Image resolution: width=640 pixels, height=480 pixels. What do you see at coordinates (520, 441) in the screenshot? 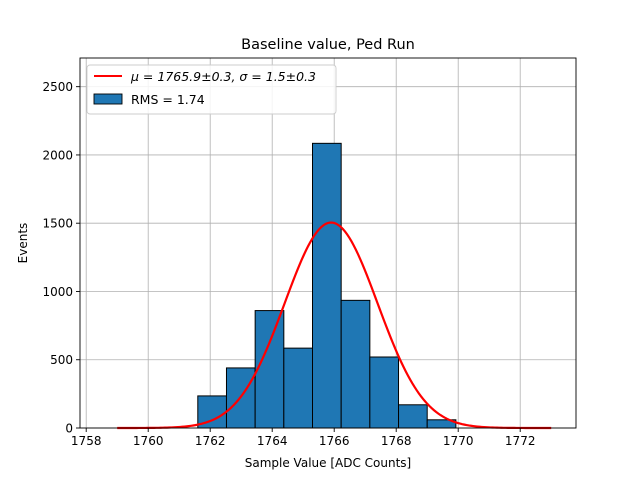
I see `x-tick-label: 1772` at bounding box center [520, 441].